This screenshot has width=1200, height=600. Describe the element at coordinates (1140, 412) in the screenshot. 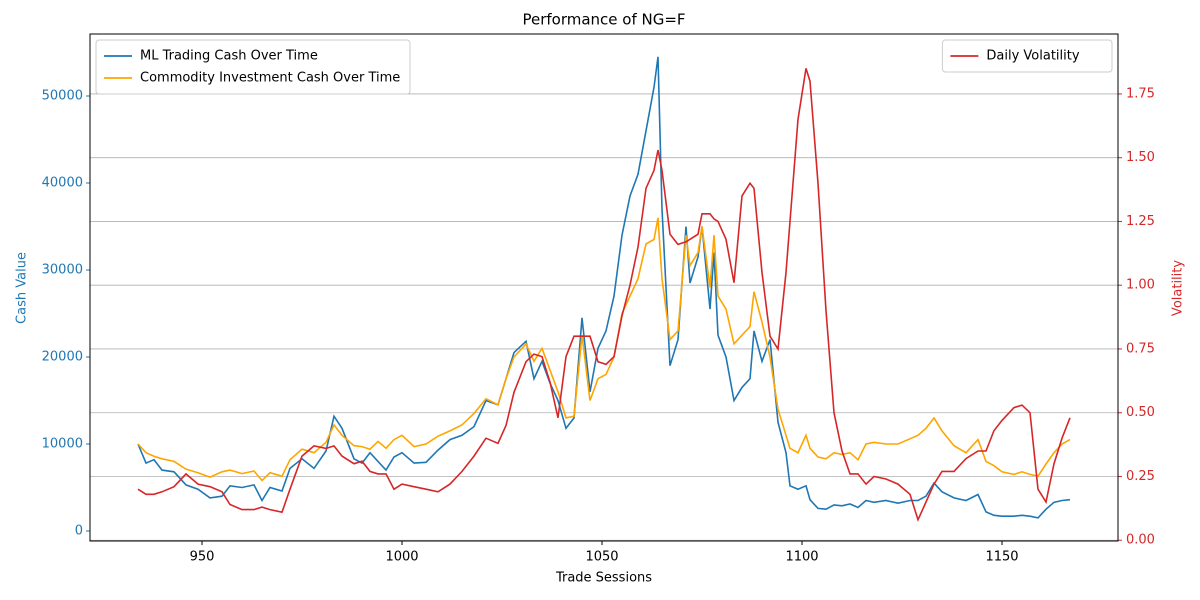

I see `y2-tick-label: 0.50` at that location.